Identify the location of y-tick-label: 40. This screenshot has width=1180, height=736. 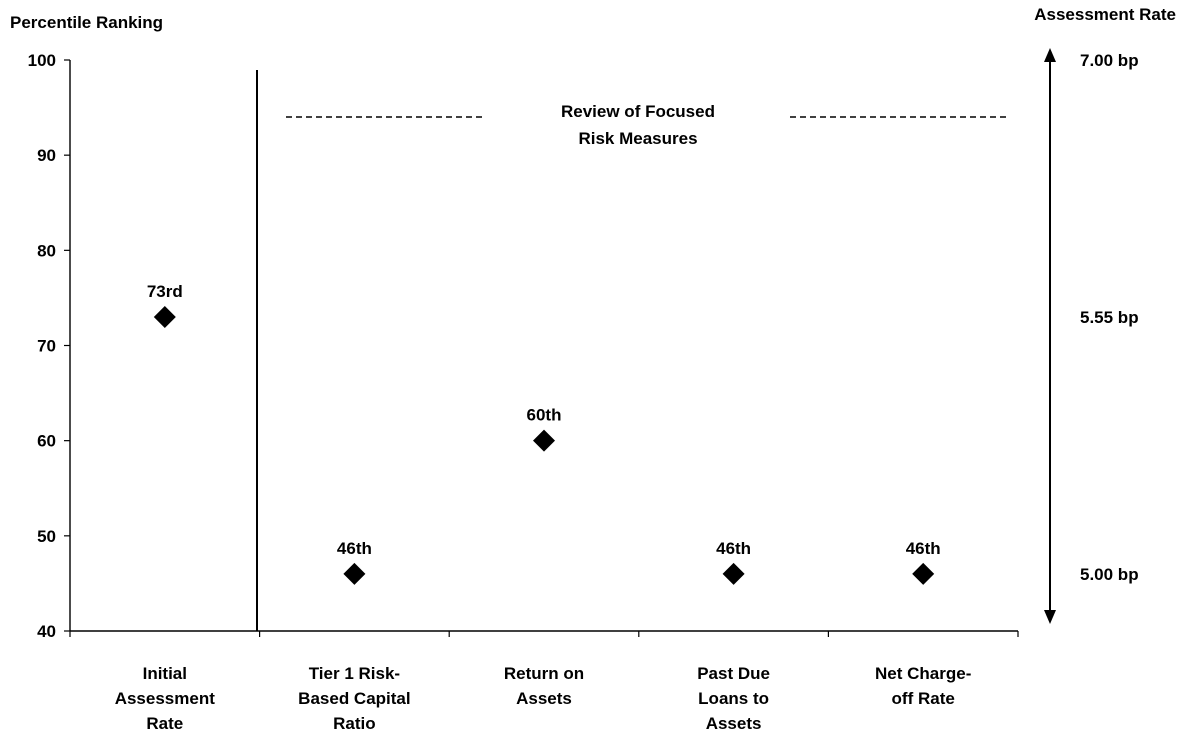
(46, 631).